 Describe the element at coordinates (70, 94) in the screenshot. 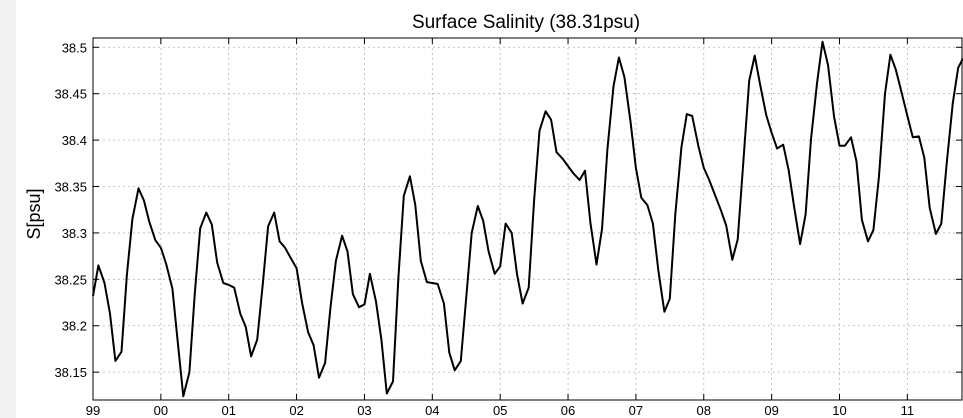

I see `y-tick-label: 38.45` at that location.